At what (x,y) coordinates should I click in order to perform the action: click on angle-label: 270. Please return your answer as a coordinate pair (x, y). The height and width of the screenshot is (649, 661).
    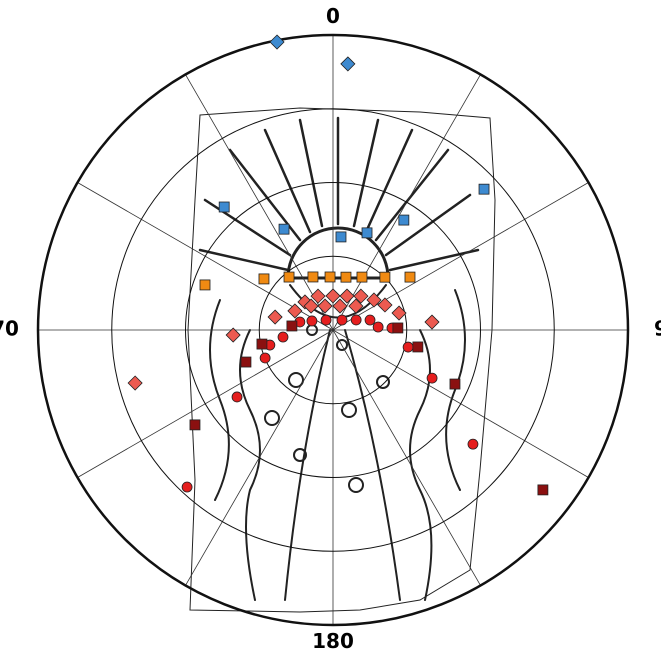
    Looking at the image, I should click on (9, 329).